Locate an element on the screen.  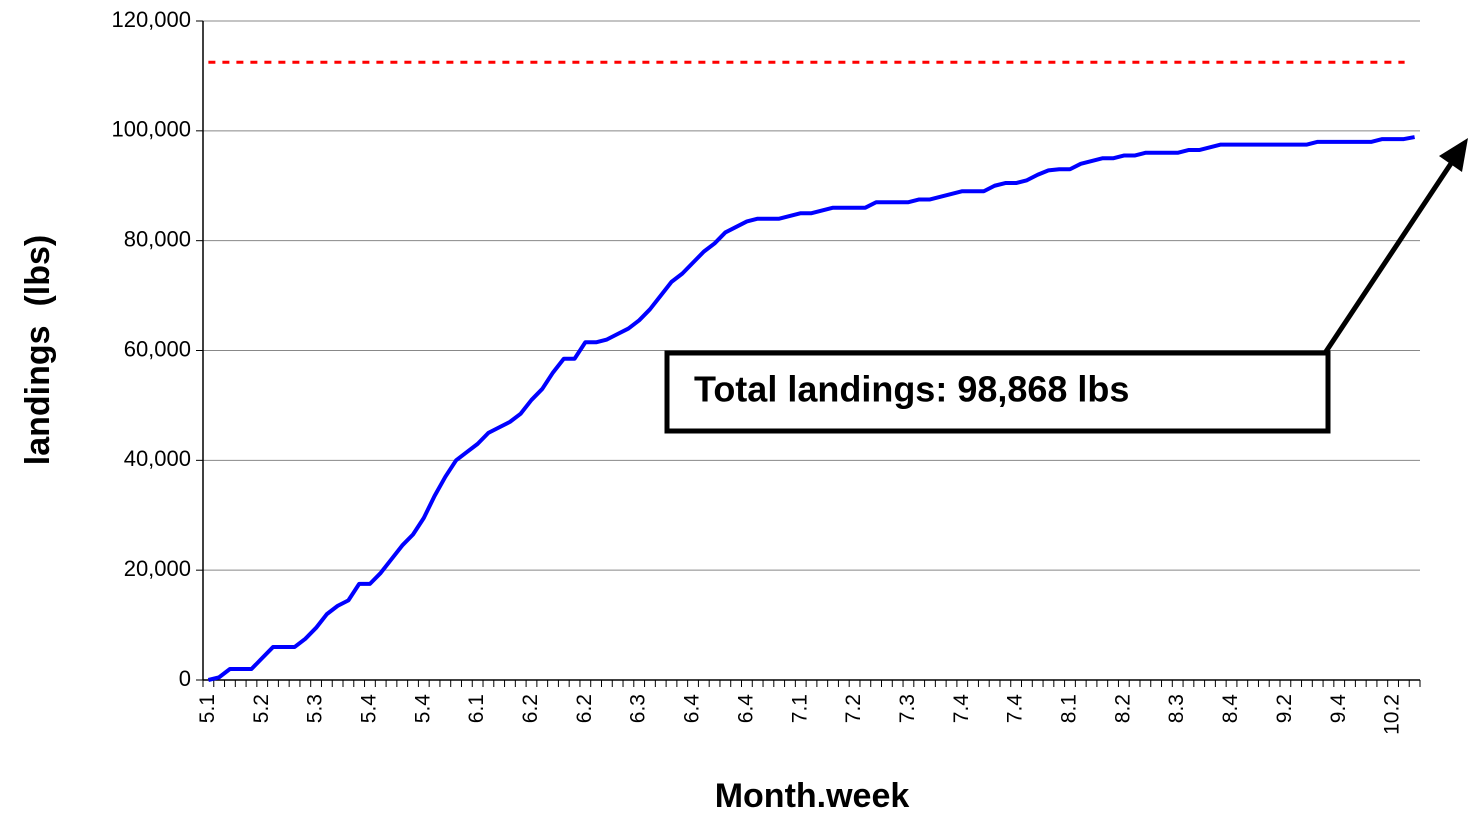
x-tick-label: 7.3 is located at coordinates (907, 708).